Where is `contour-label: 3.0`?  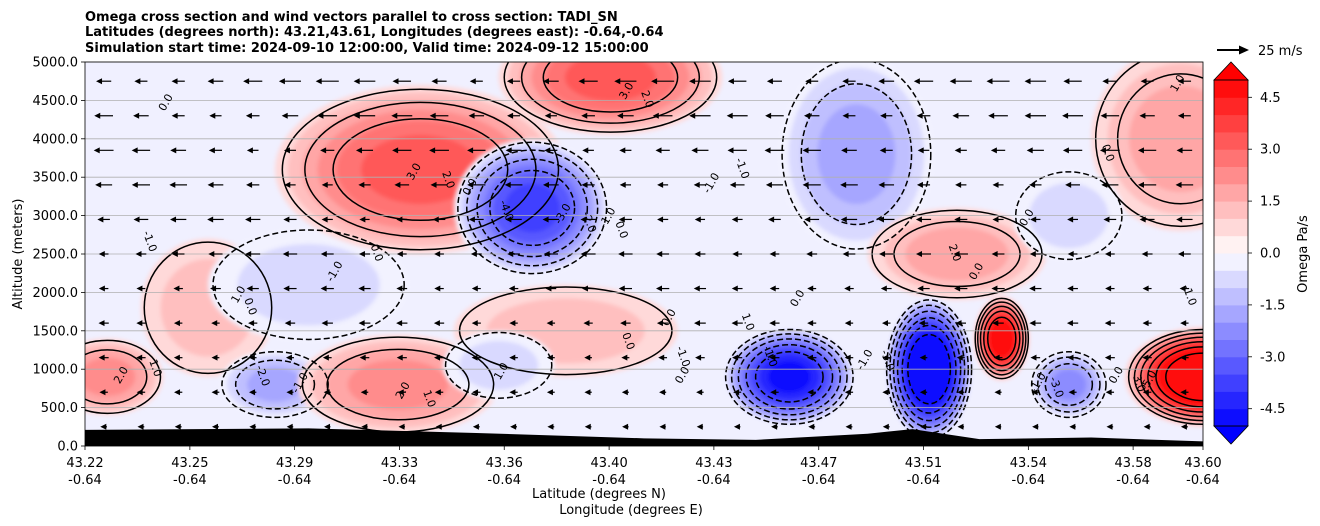
contour-label: 3.0 is located at coordinates (1139, 383).